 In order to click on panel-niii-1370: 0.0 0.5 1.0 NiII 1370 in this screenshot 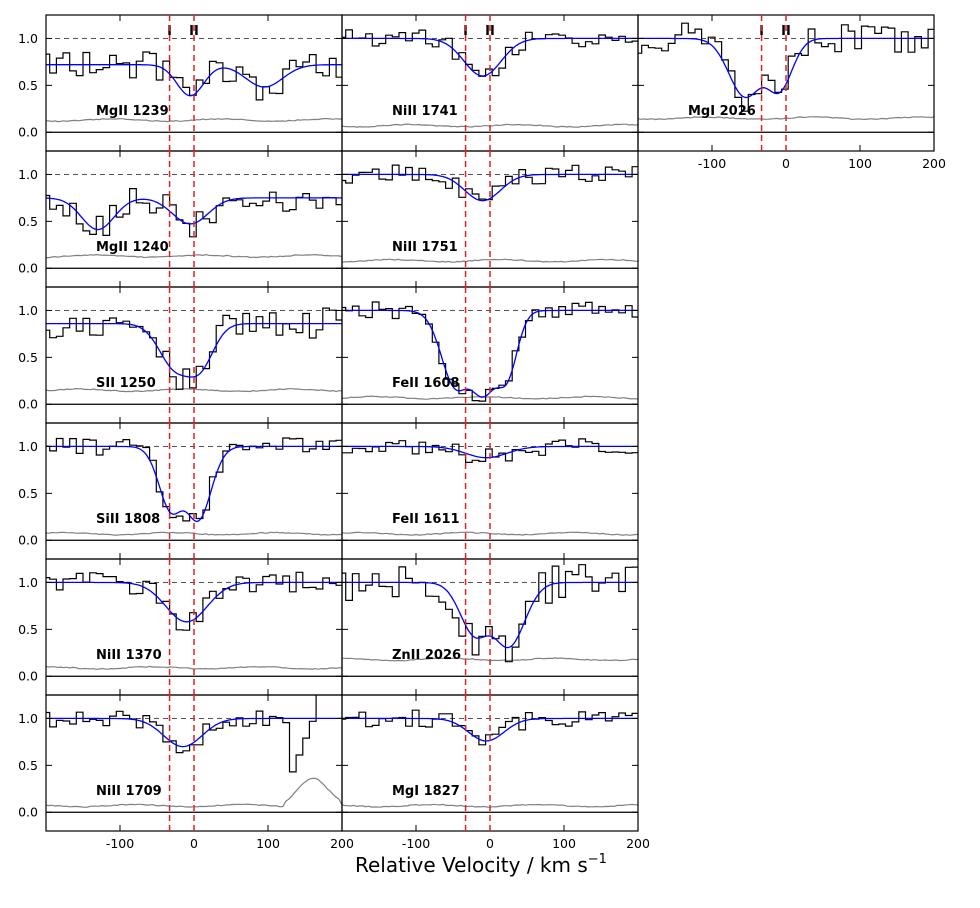, I will do `click(180, 627)`.